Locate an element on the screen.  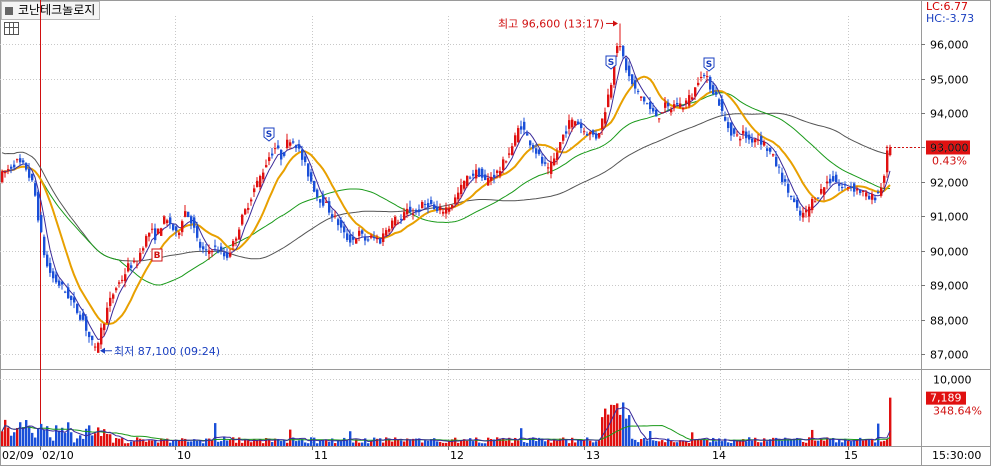
stock-selector: 코난테크놀로지 is located at coordinates (51, 10).